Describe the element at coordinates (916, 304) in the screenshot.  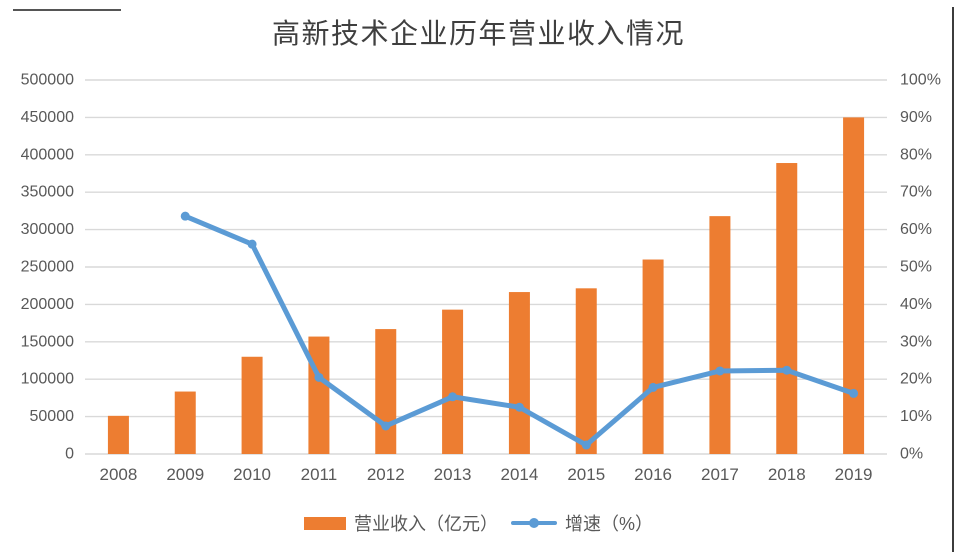
I see `right-axis-tick-label: 40%` at that location.